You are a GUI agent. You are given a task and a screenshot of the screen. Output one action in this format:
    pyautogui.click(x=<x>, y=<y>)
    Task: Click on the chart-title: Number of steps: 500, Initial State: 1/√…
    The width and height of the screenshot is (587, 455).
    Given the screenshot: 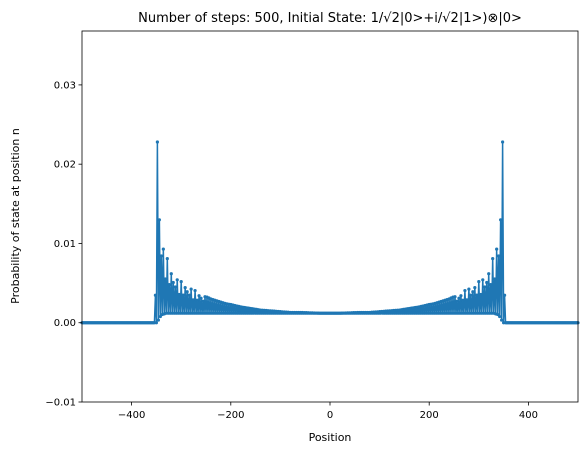 What is the action you would take?
    pyautogui.click(x=330, y=18)
    